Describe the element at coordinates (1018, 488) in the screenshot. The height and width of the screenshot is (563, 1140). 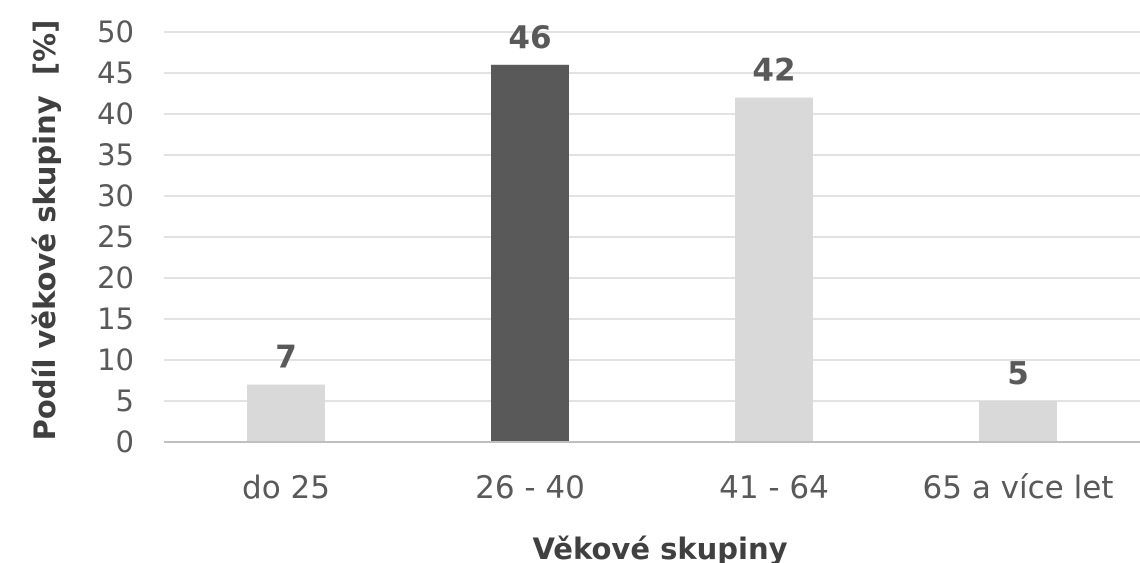
I see `x-tick-label: 65 a více let` at that location.